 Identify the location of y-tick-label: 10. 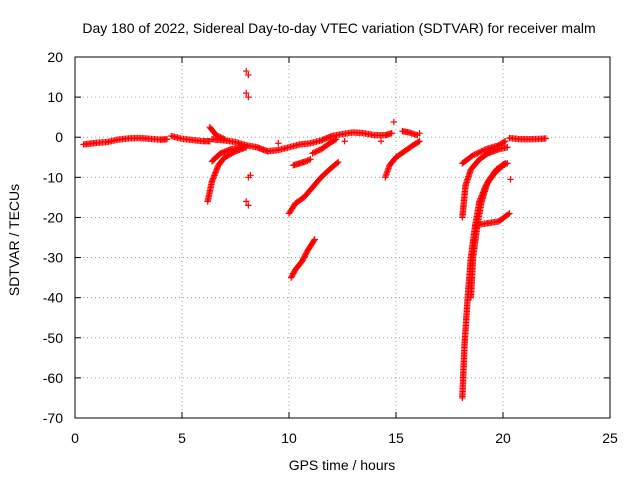
(55, 97).